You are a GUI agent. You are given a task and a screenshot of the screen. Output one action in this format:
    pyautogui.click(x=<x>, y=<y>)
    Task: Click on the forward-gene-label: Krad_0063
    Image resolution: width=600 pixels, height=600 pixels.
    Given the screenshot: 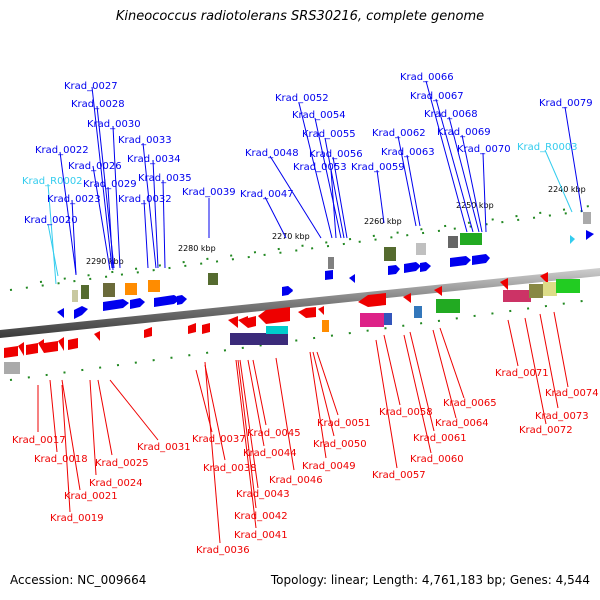 What is the action you would take?
    pyautogui.click(x=408, y=152)
    